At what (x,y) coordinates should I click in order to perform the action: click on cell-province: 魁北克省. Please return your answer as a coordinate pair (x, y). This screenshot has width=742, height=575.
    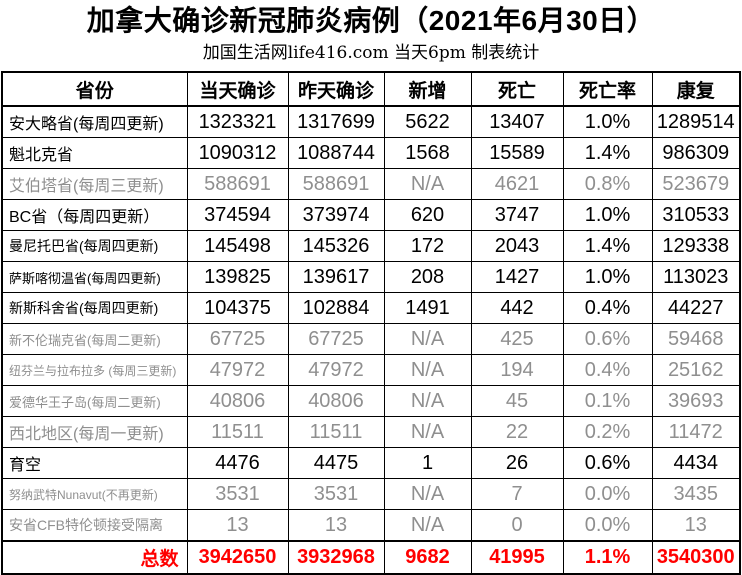
    Looking at the image, I should click on (94, 153).